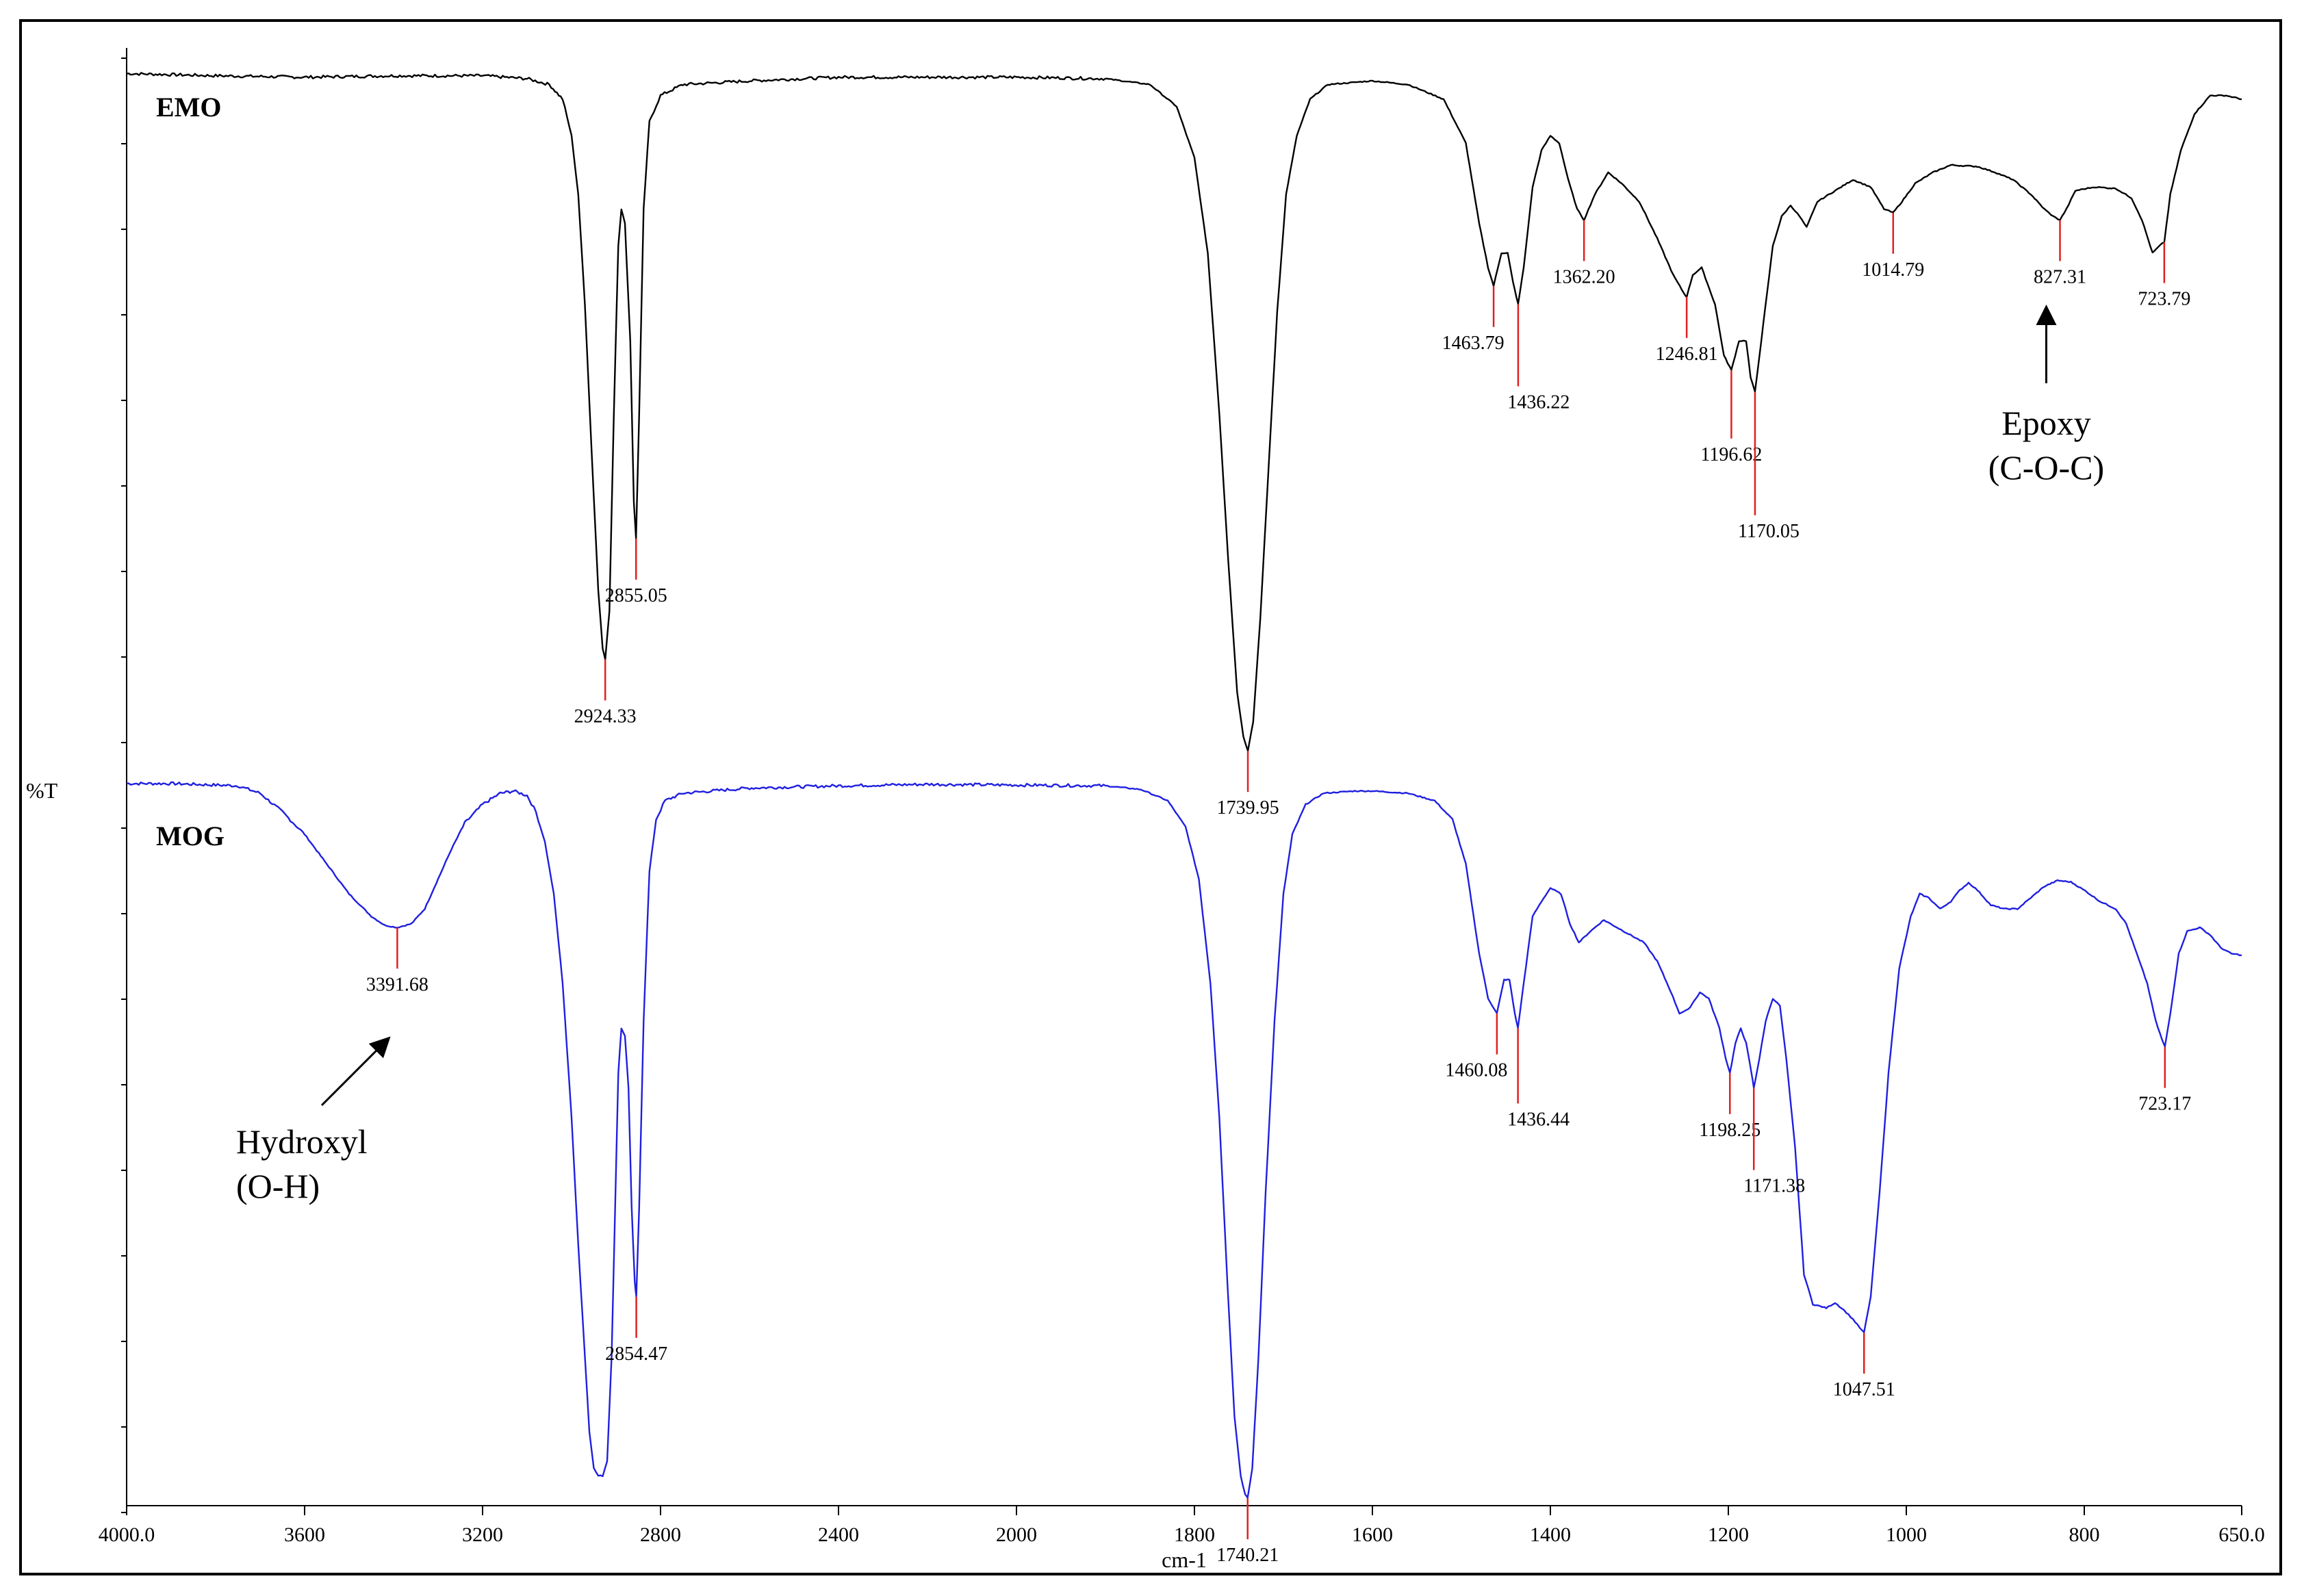 This screenshot has width=2304, height=1596. Describe the element at coordinates (1893, 270) in the screenshot. I see `peak-label: 1014.79` at that location.